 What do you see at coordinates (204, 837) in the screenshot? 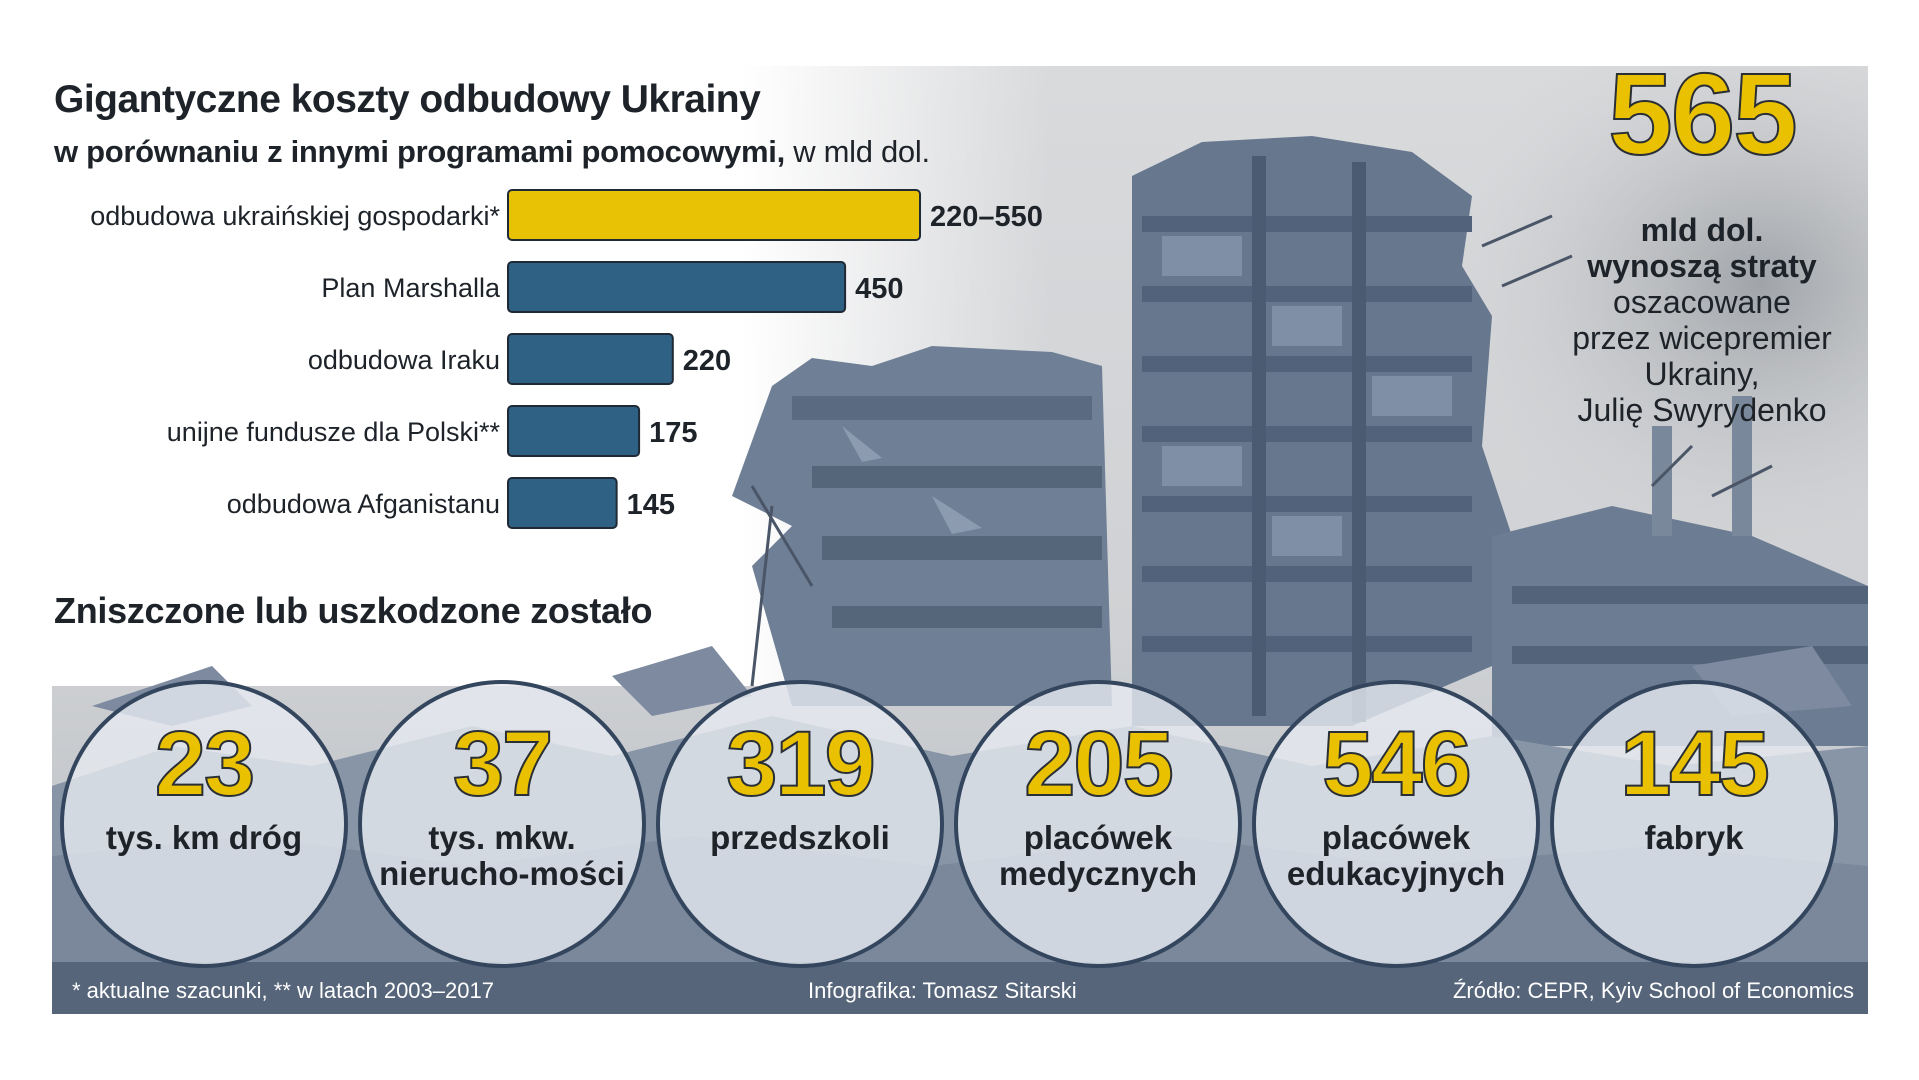
I see `damage-label: tys. km dróg` at bounding box center [204, 837].